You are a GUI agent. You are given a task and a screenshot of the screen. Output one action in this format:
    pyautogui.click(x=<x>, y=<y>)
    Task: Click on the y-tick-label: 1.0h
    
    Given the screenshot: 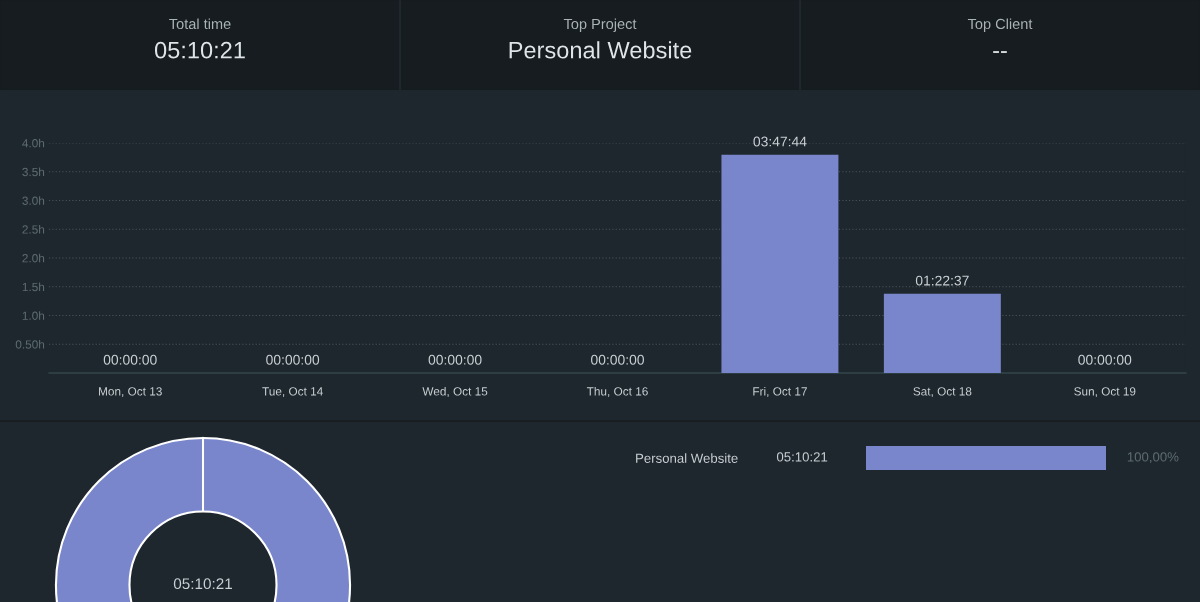 What is the action you would take?
    pyautogui.click(x=33, y=315)
    